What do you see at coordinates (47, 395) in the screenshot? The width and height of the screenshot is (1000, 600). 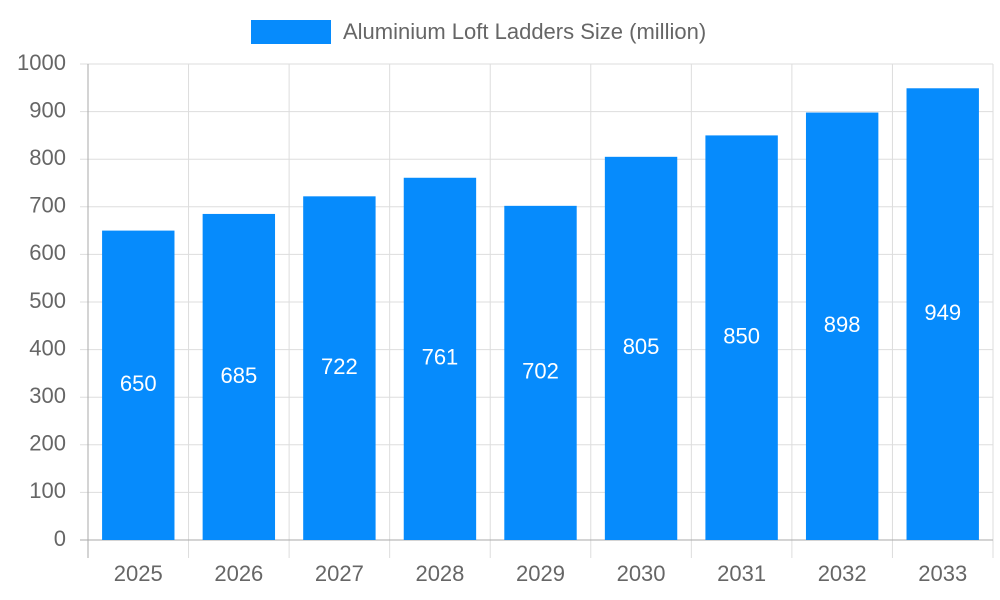 I see `y-tick-label: 300` at bounding box center [47, 395].